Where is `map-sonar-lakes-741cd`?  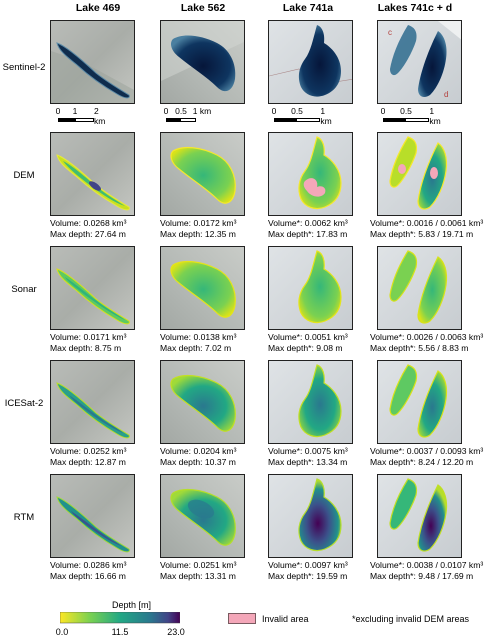 map-sonar-lakes-741cd is located at coordinates (419, 288).